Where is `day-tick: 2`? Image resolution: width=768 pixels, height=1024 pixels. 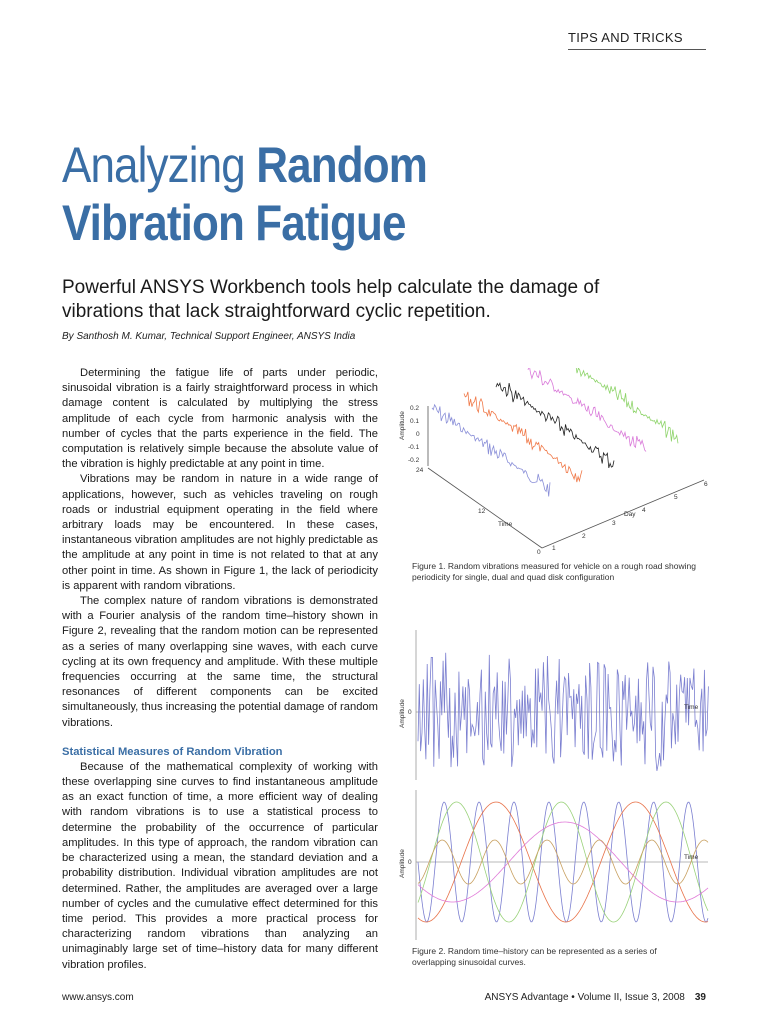 day-tick: 2 is located at coordinates (584, 536).